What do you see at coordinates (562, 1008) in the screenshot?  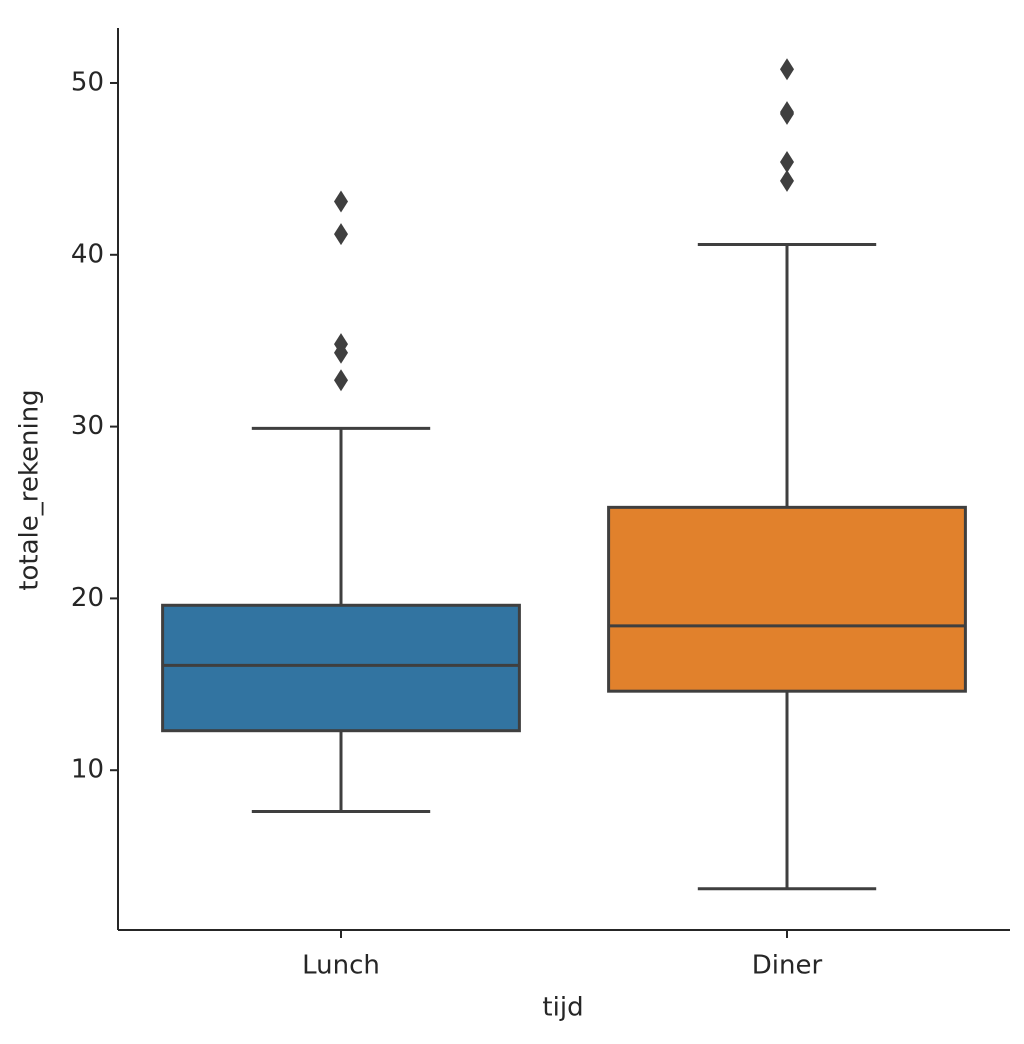 I see `x-axis-label: tijd` at bounding box center [562, 1008].